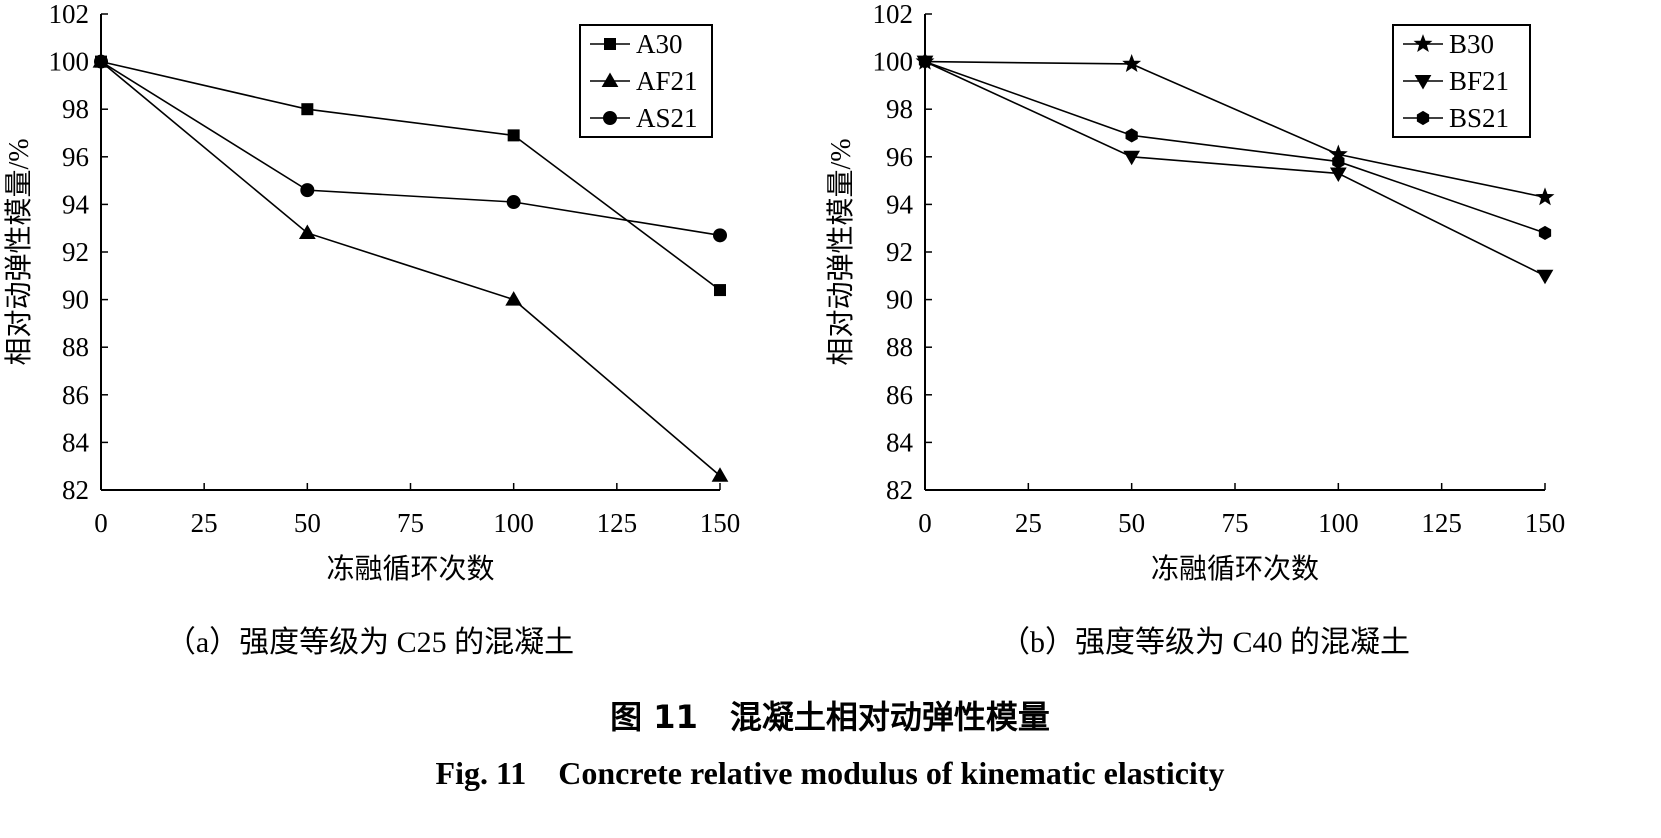  What do you see at coordinates (410, 148) in the screenshot?
I see `series-line-AS21` at bounding box center [410, 148].